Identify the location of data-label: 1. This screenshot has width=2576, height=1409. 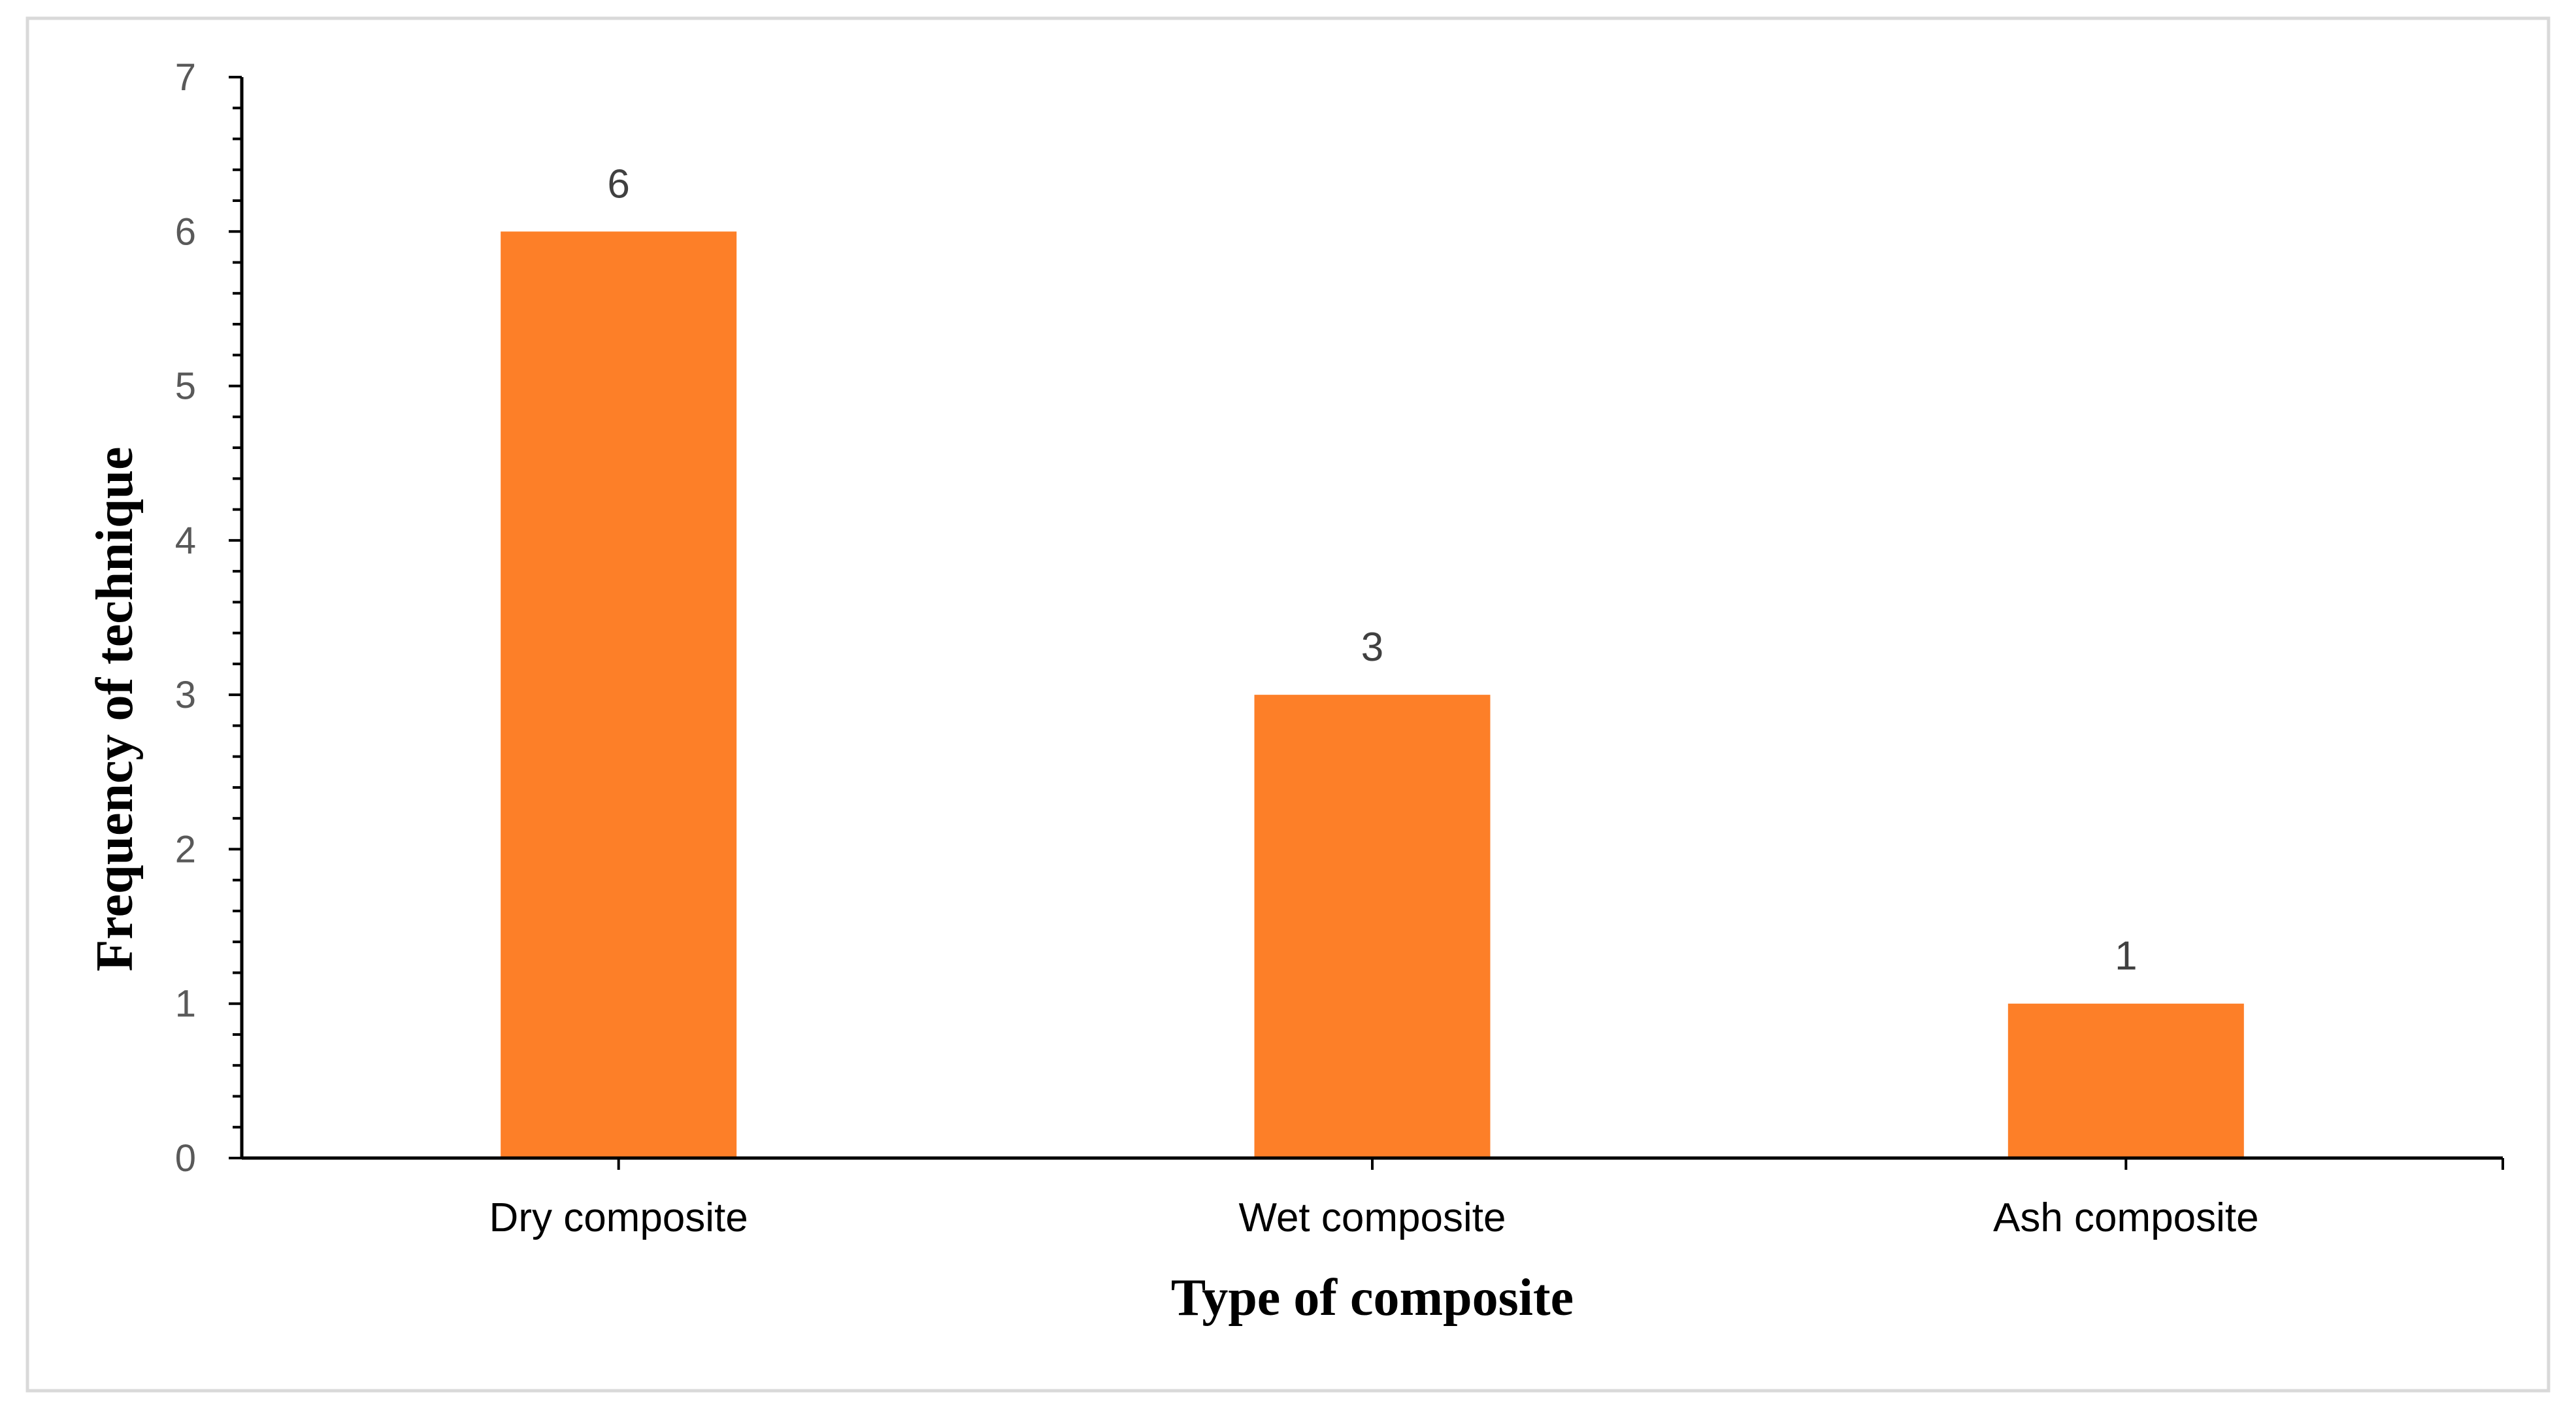
(2126, 956).